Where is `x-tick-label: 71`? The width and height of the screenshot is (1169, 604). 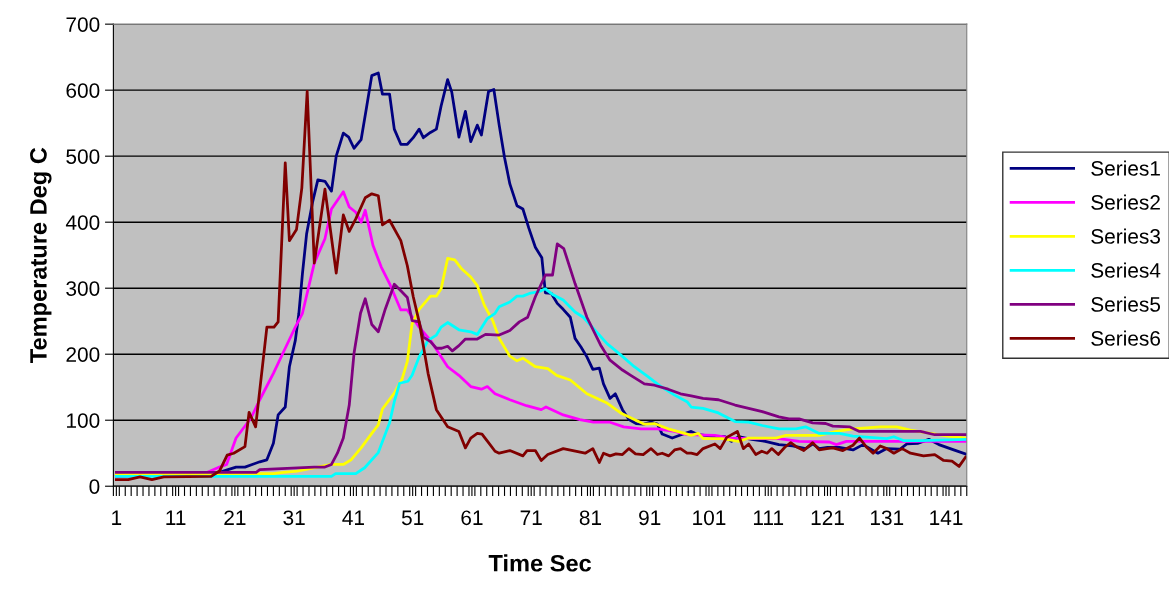 x-tick-label: 71 is located at coordinates (531, 517).